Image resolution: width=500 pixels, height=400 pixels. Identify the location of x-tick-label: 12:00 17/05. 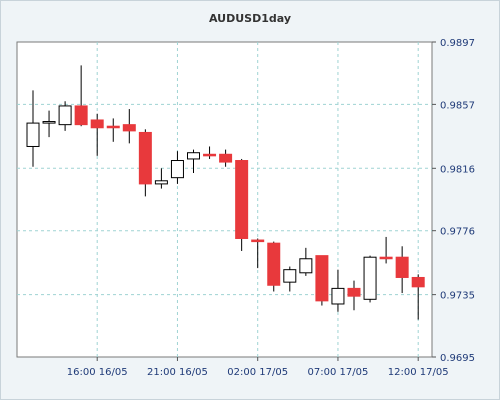
(418, 372).